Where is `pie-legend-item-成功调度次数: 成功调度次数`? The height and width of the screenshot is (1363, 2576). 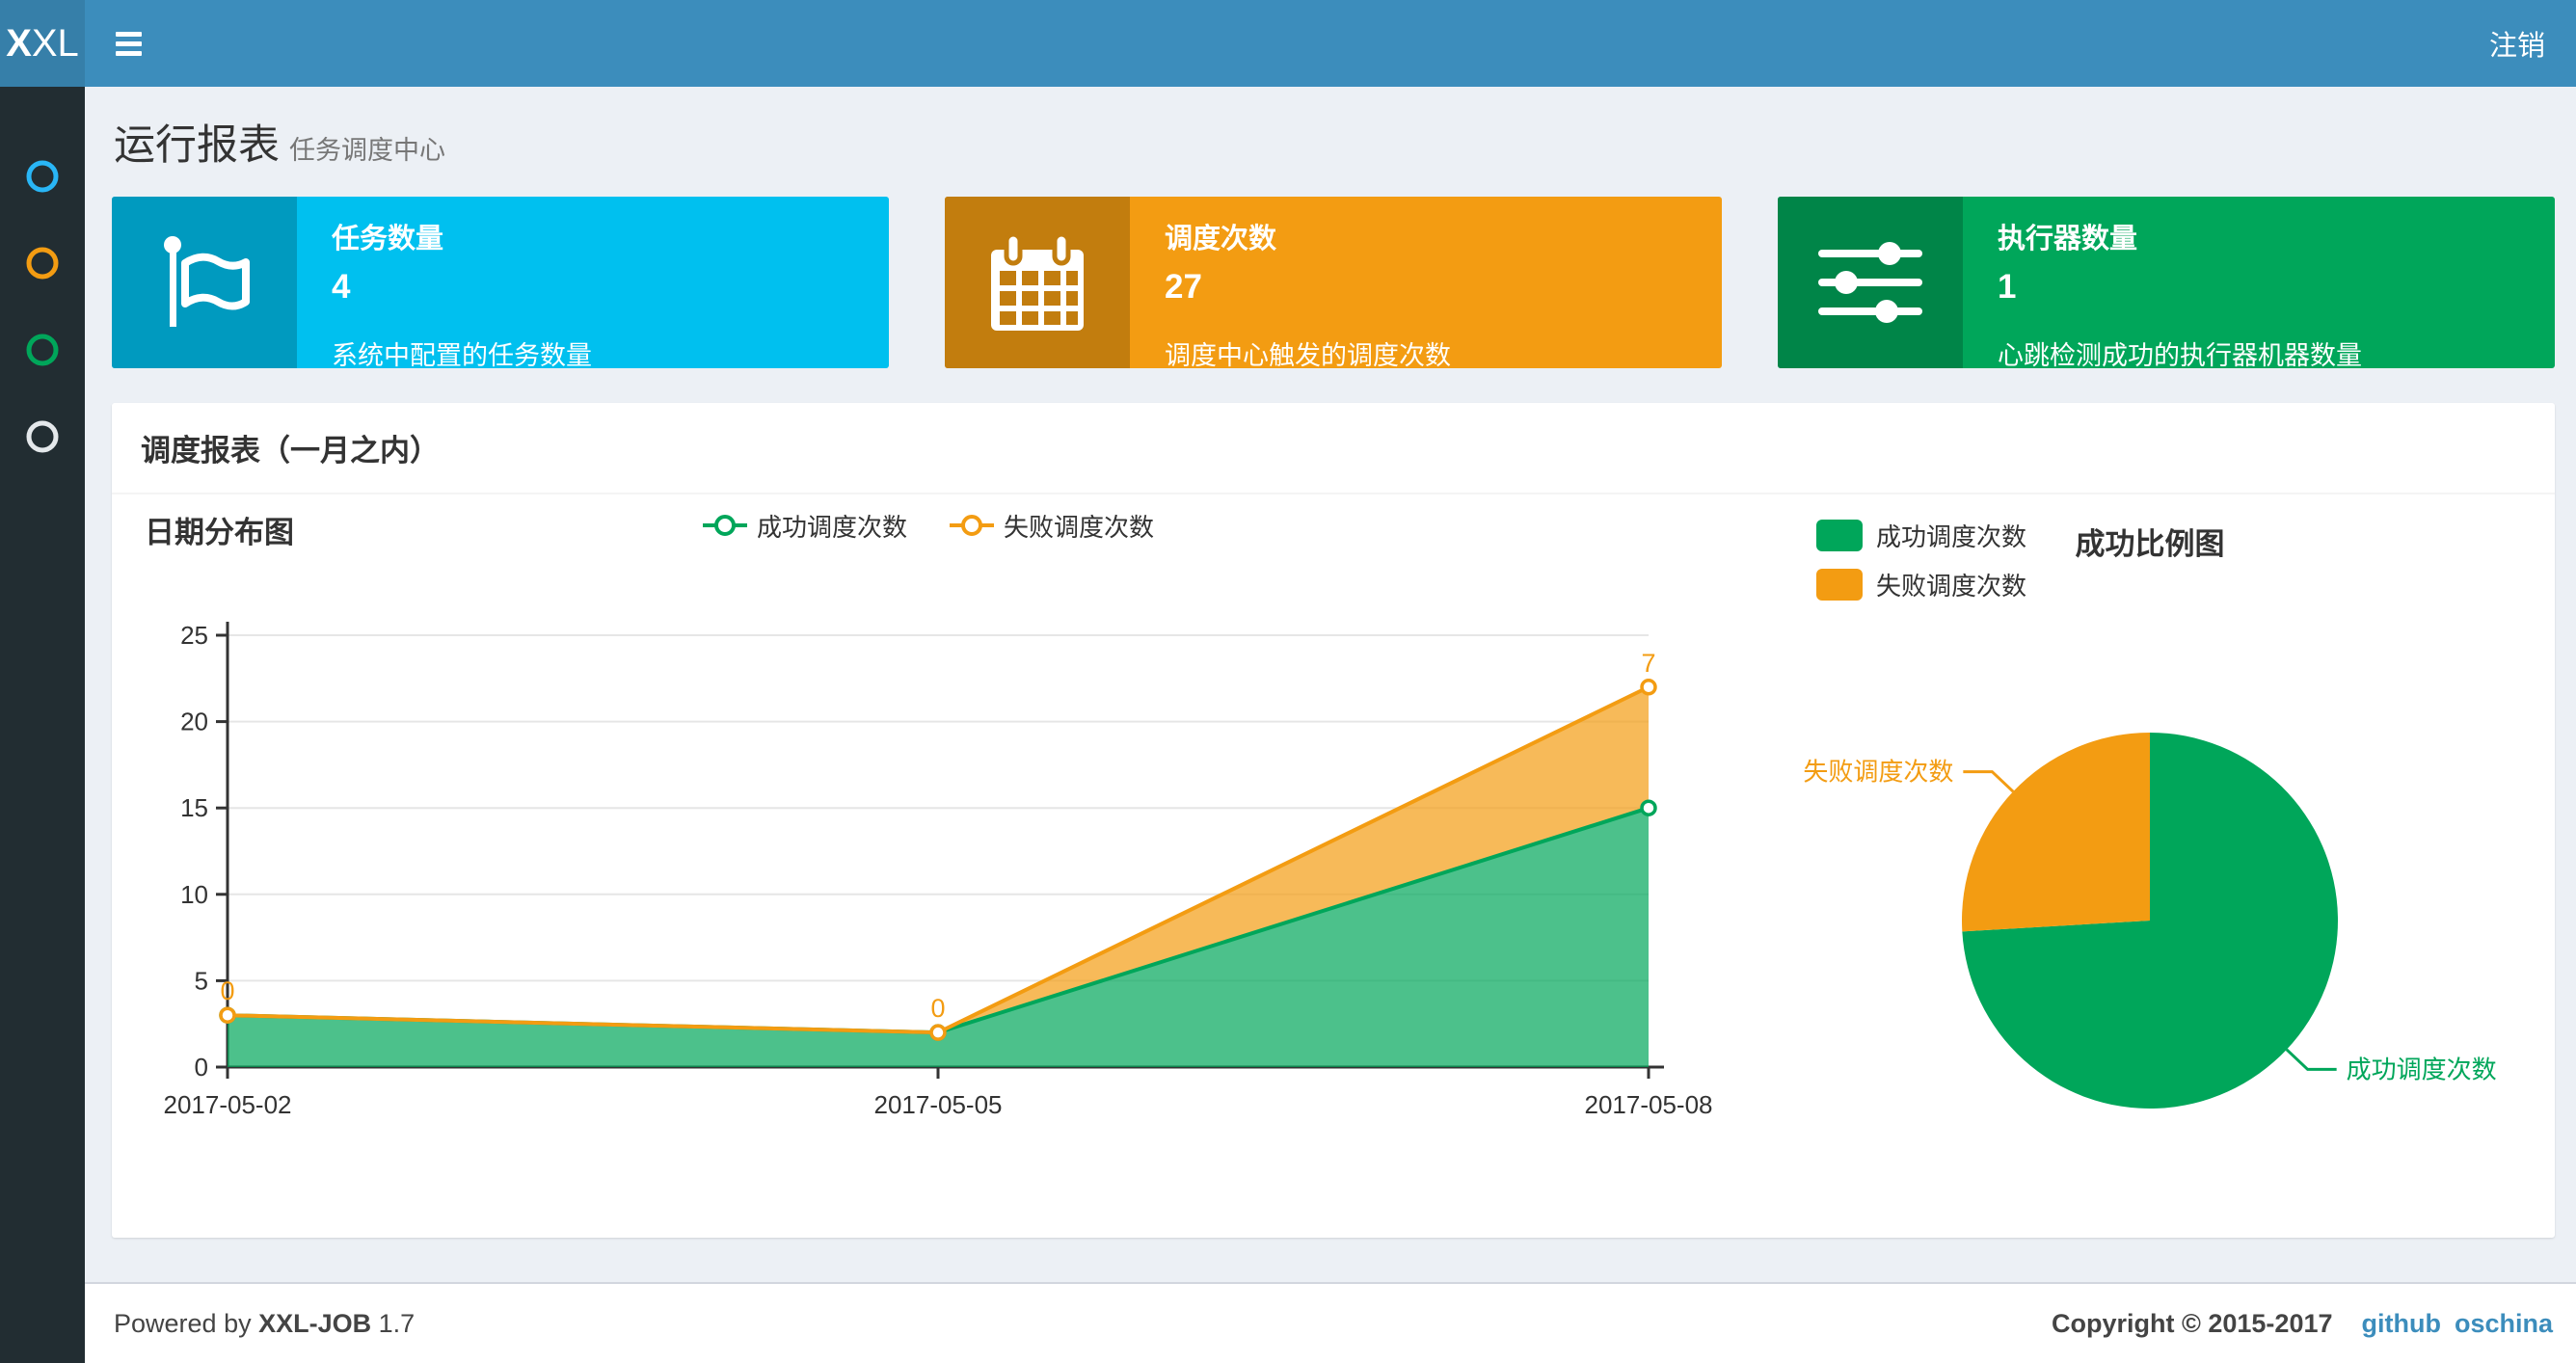 pie-legend-item-成功调度次数: 成功调度次数 is located at coordinates (1921, 535).